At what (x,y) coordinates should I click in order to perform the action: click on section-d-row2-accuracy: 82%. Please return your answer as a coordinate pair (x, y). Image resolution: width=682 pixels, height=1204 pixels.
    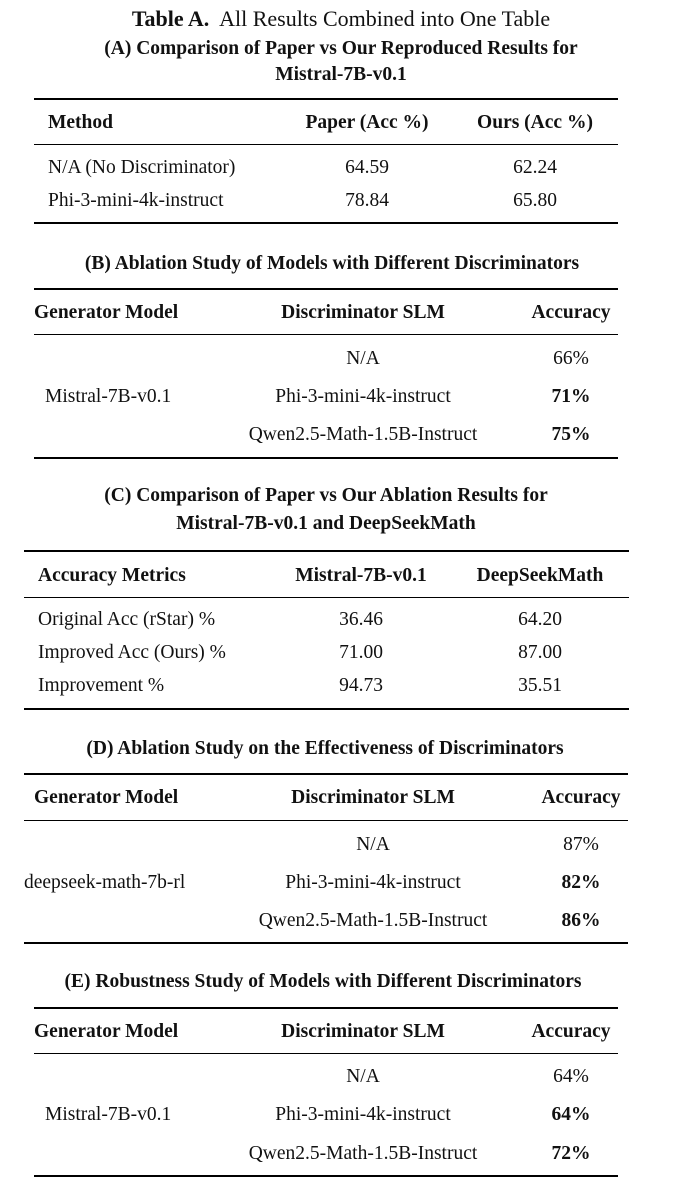
    Looking at the image, I should click on (581, 882).